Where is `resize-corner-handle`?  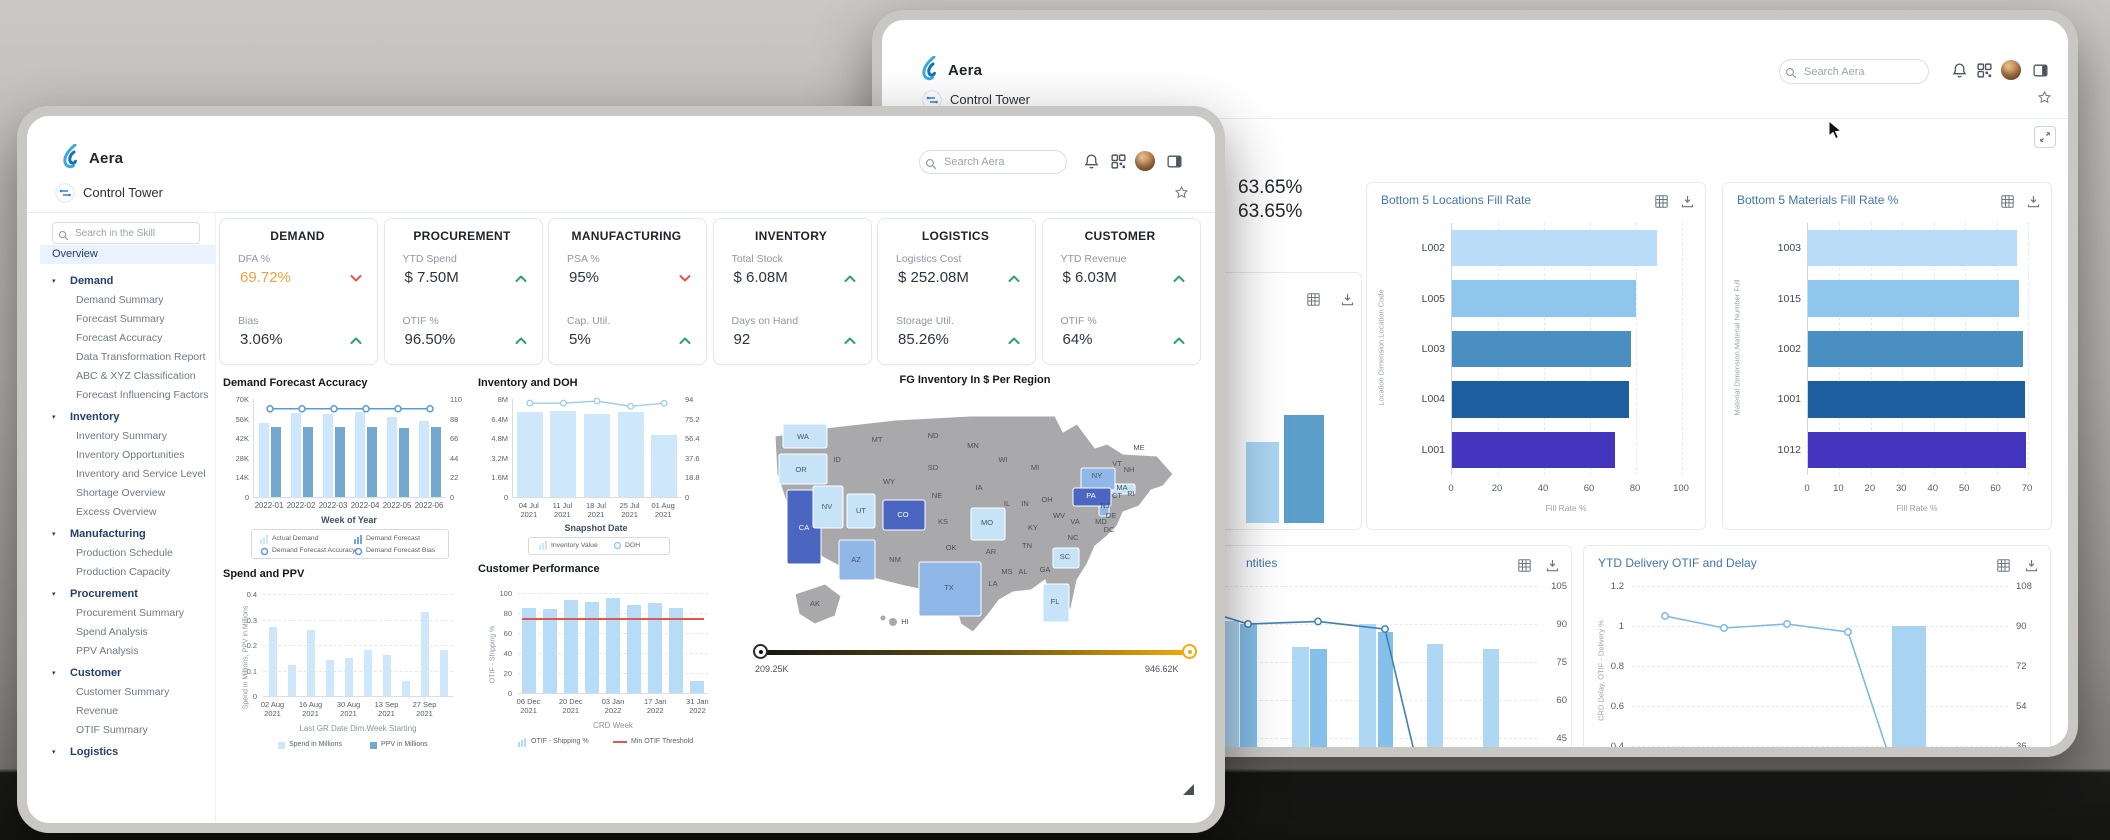
resize-corner-handle is located at coordinates (1188, 789).